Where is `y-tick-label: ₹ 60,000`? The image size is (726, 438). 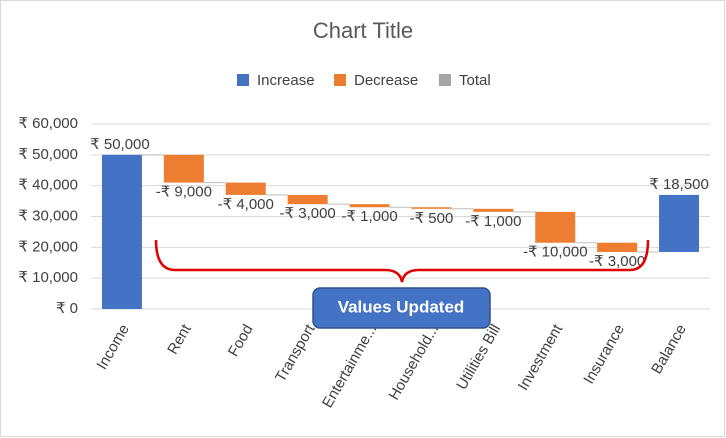
y-tick-label: ₹ 60,000 is located at coordinates (48, 123).